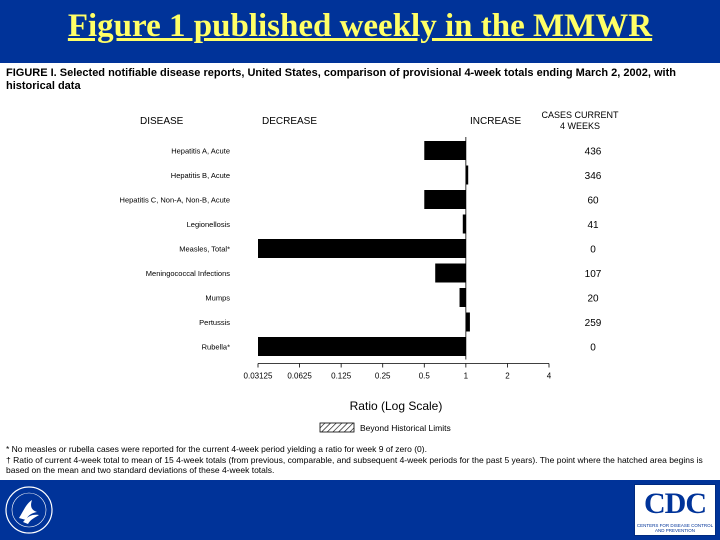 The height and width of the screenshot is (540, 720). What do you see at coordinates (425, 376) in the screenshot?
I see `x-tick-label: 0.5` at bounding box center [425, 376].